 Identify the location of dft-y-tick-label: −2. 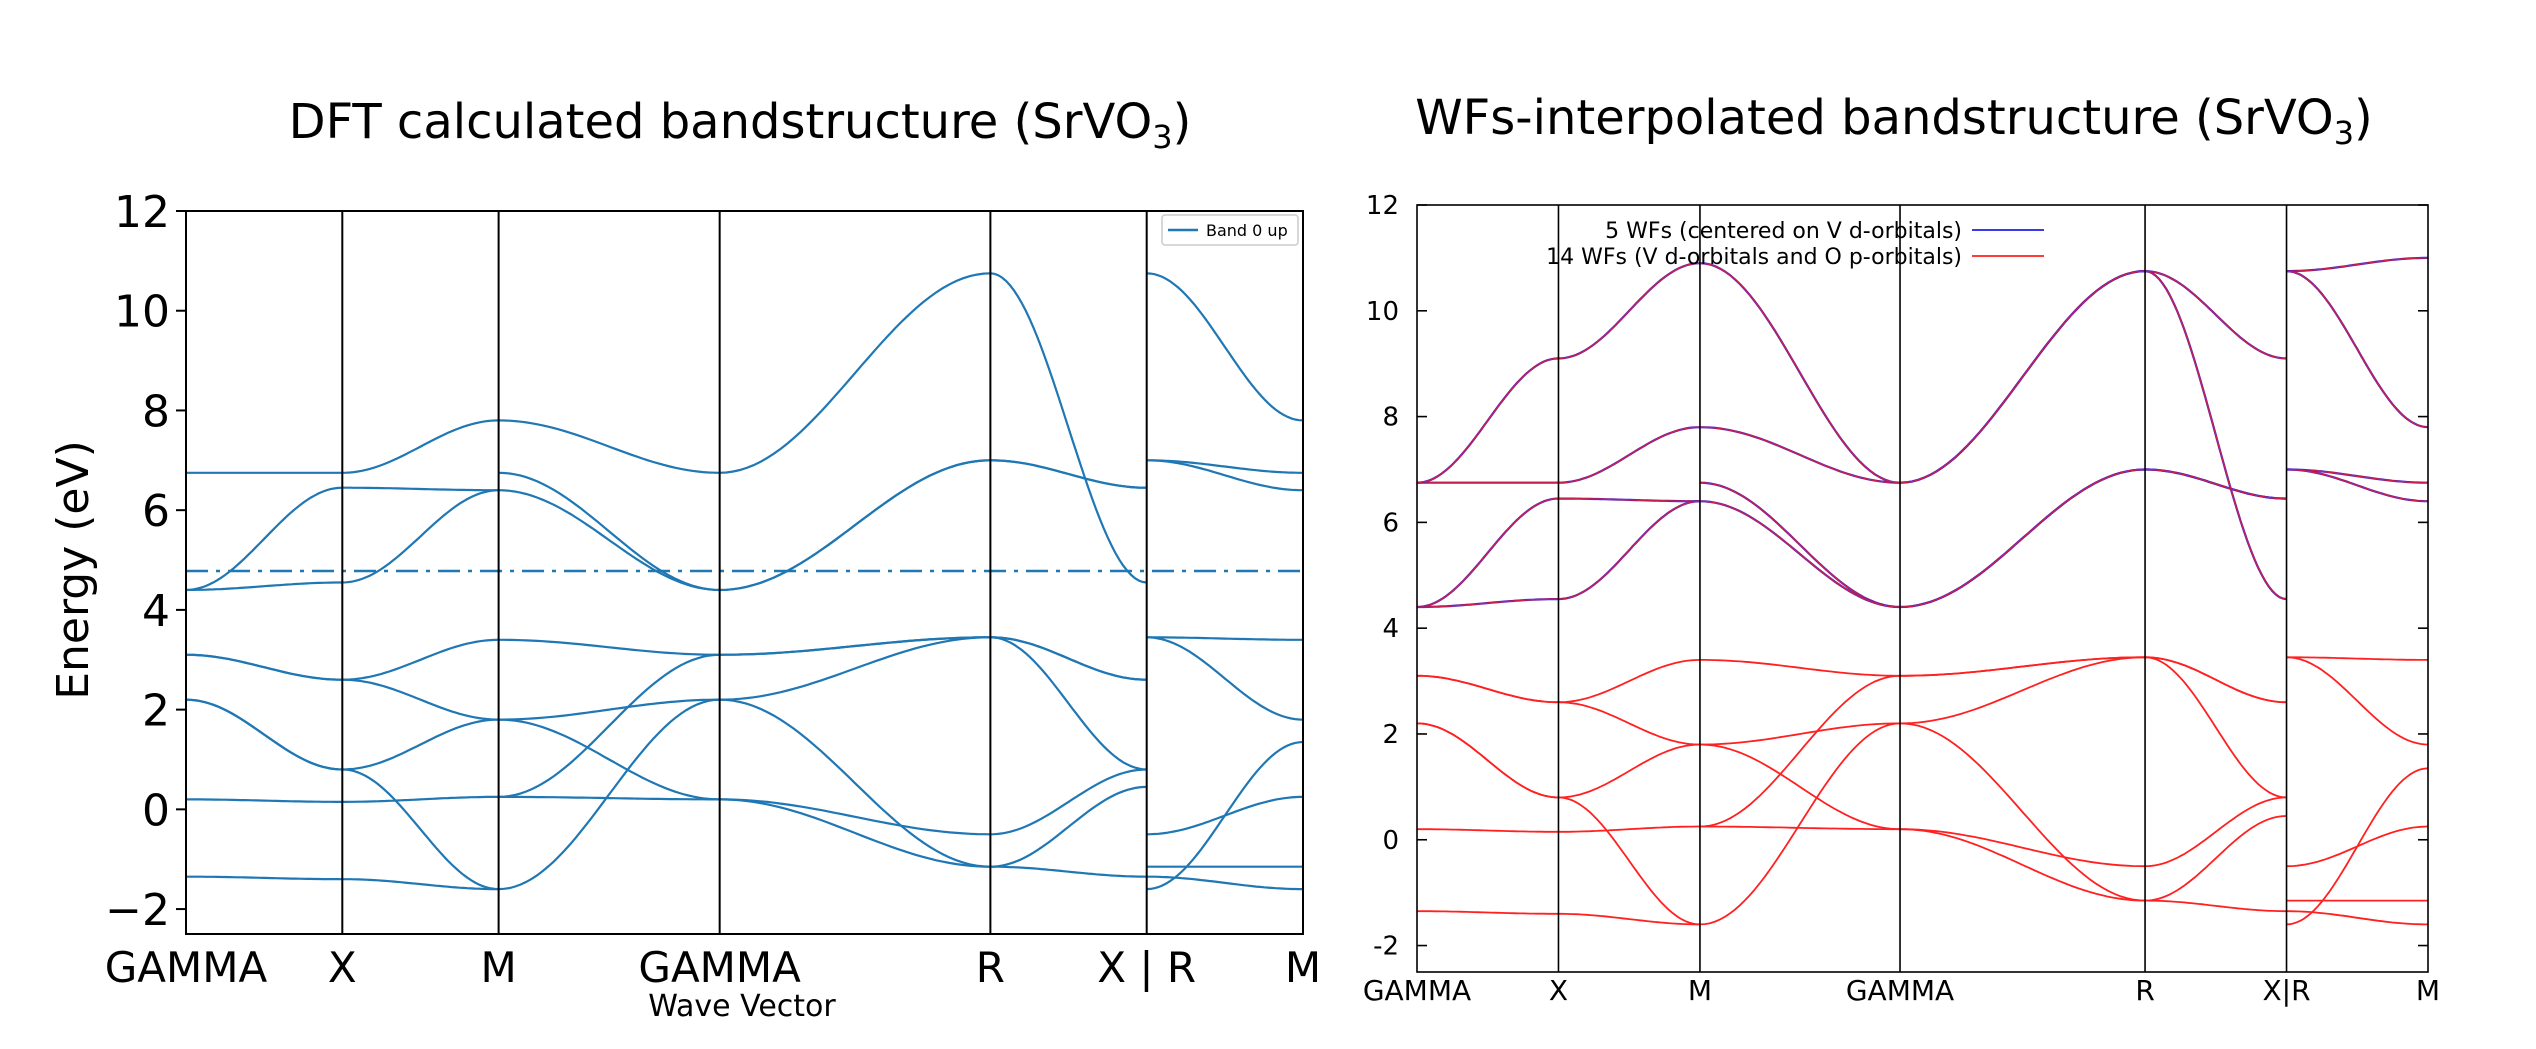
(137, 910).